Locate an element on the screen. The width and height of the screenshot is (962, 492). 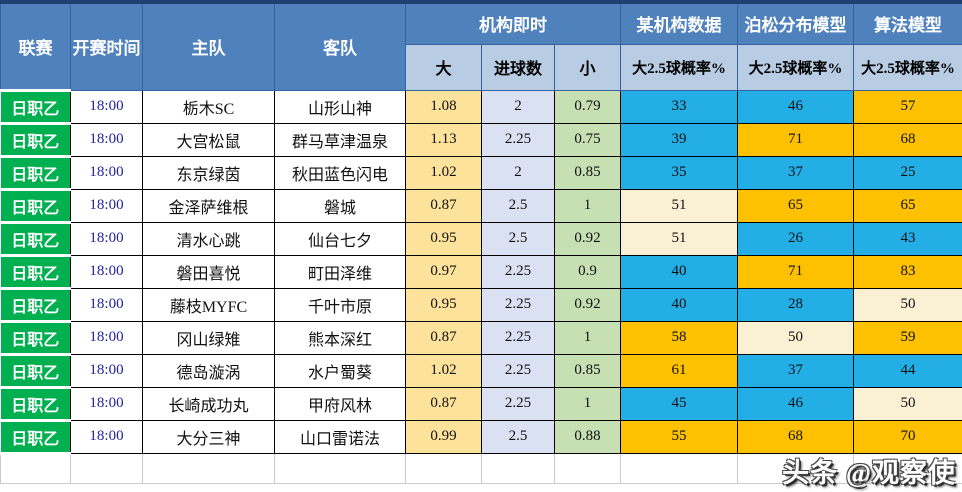
home-team-cell: 冈山绿雉 is located at coordinates (208, 337).